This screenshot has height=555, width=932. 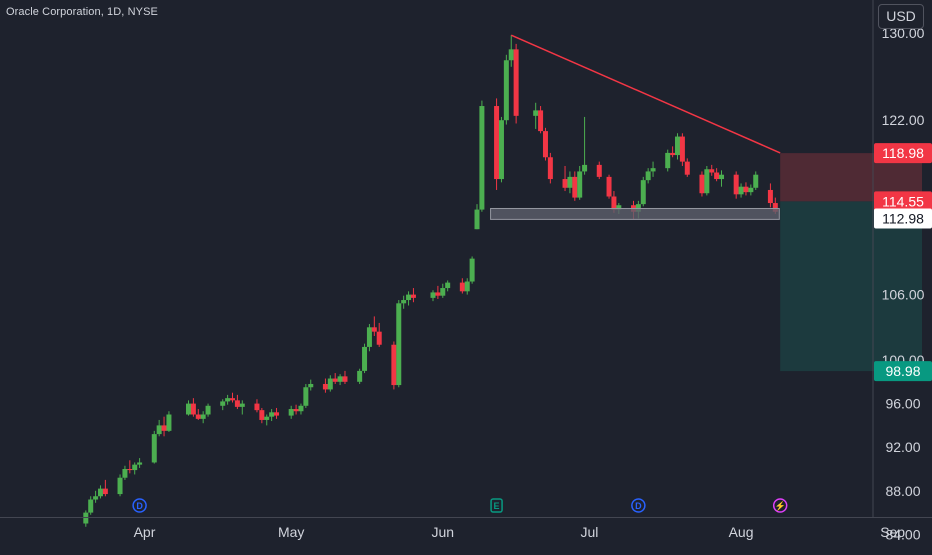 I want to click on price-tick-label: 84.00, so click(x=902, y=534).